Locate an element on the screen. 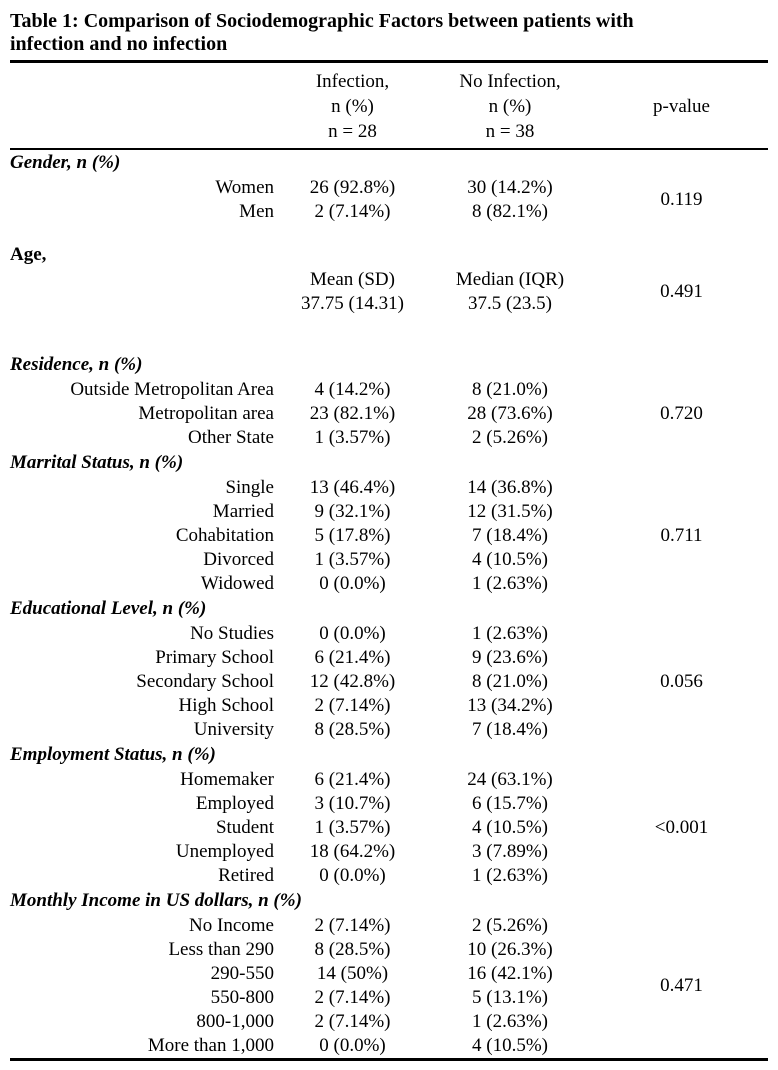  row-label: Homemaker is located at coordinates (227, 779).